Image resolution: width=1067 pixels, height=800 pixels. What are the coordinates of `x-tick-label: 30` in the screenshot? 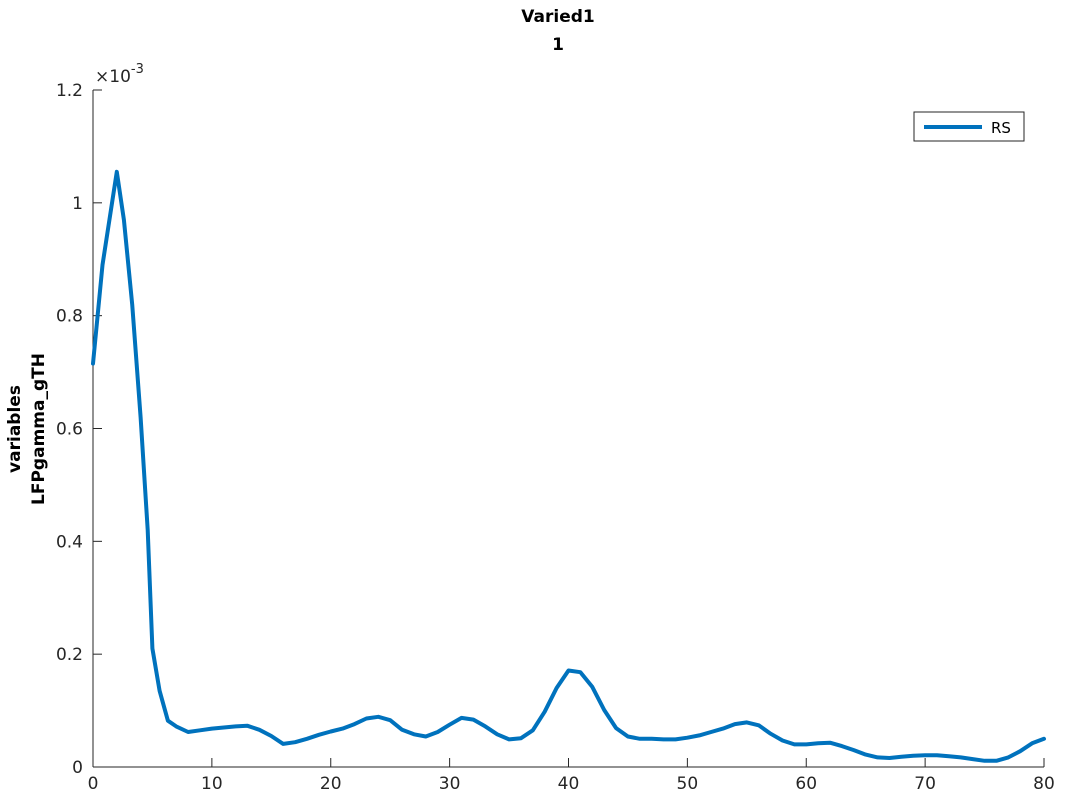 It's located at (450, 784).